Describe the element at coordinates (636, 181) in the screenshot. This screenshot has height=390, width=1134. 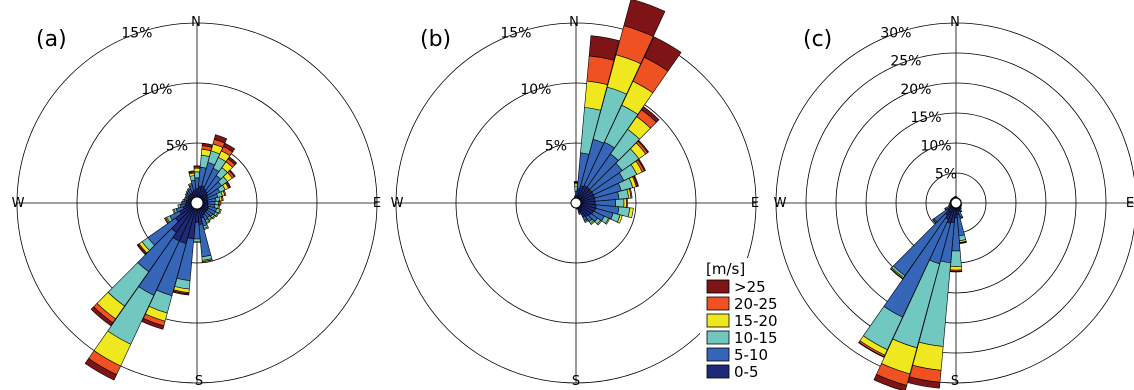
I see `windrose-bar-70-gt25` at that location.